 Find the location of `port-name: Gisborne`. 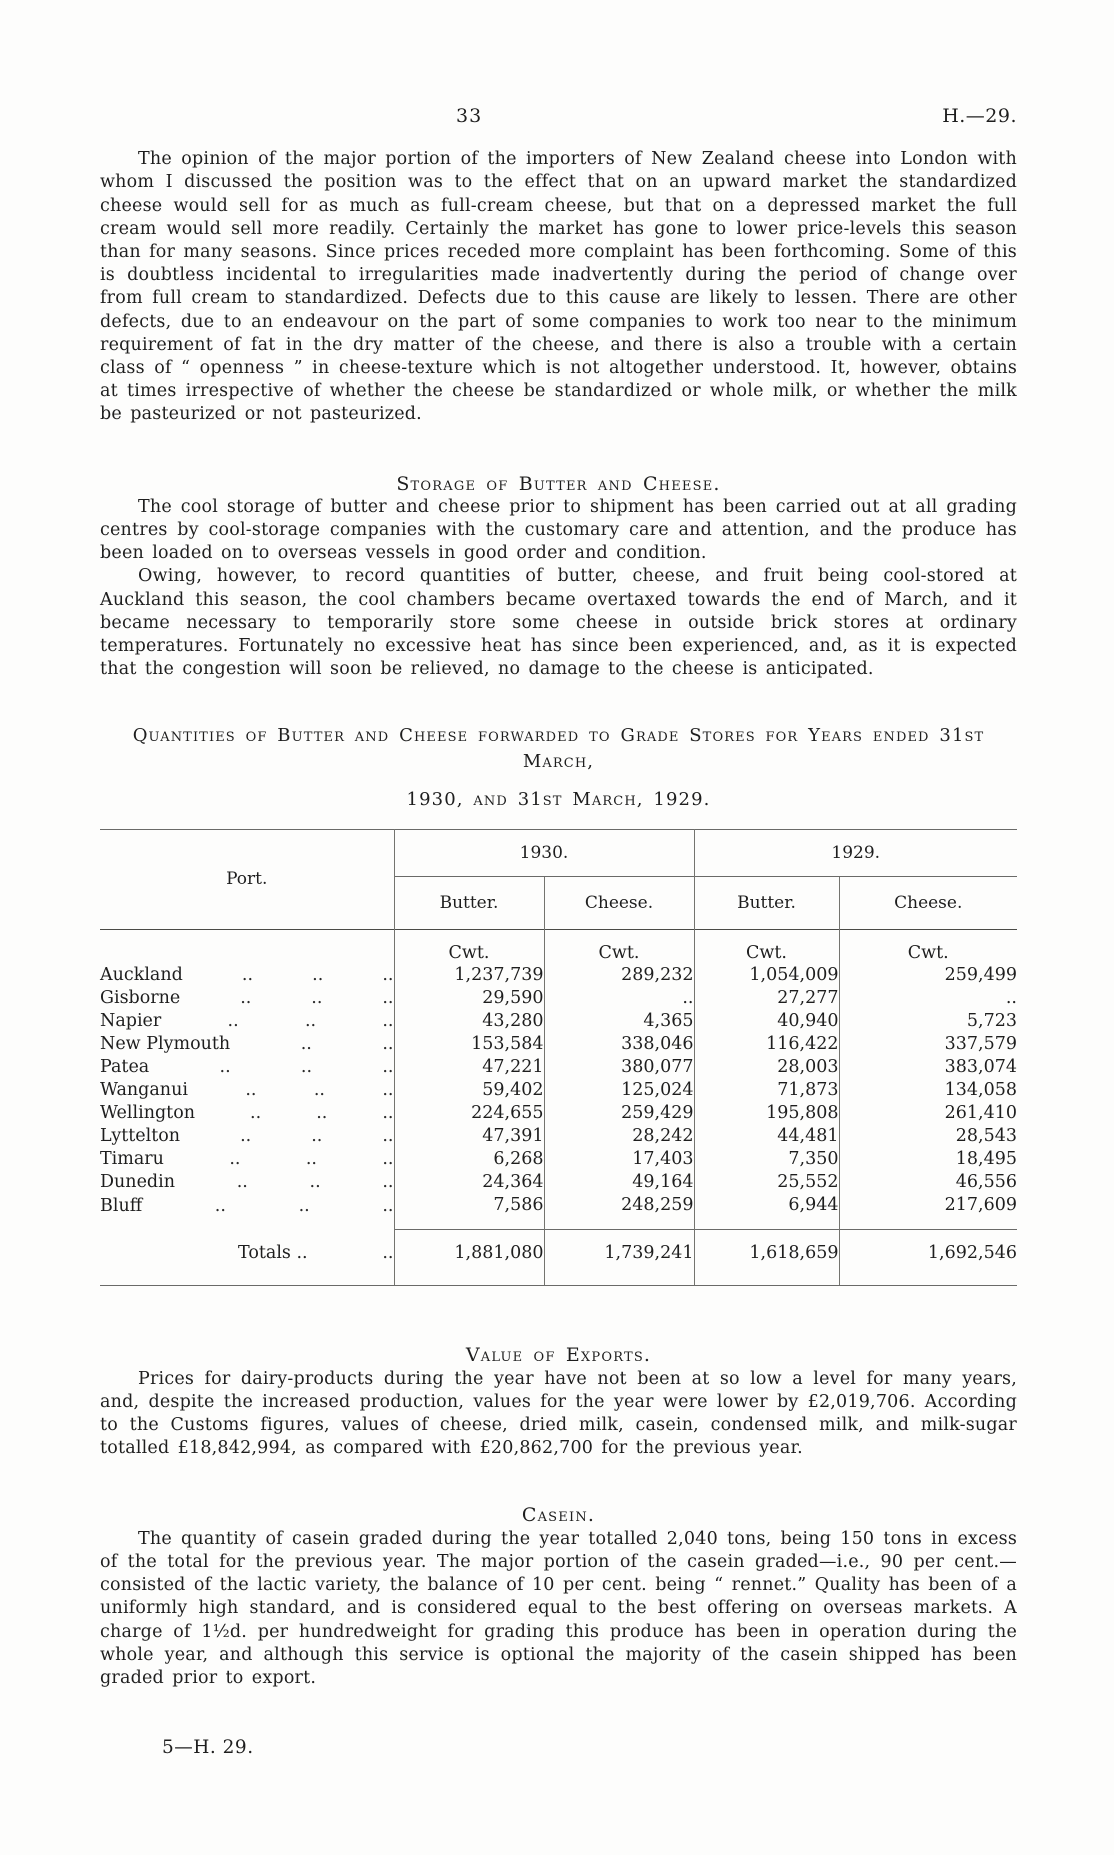

port-name: Gisborne is located at coordinates (140, 998).